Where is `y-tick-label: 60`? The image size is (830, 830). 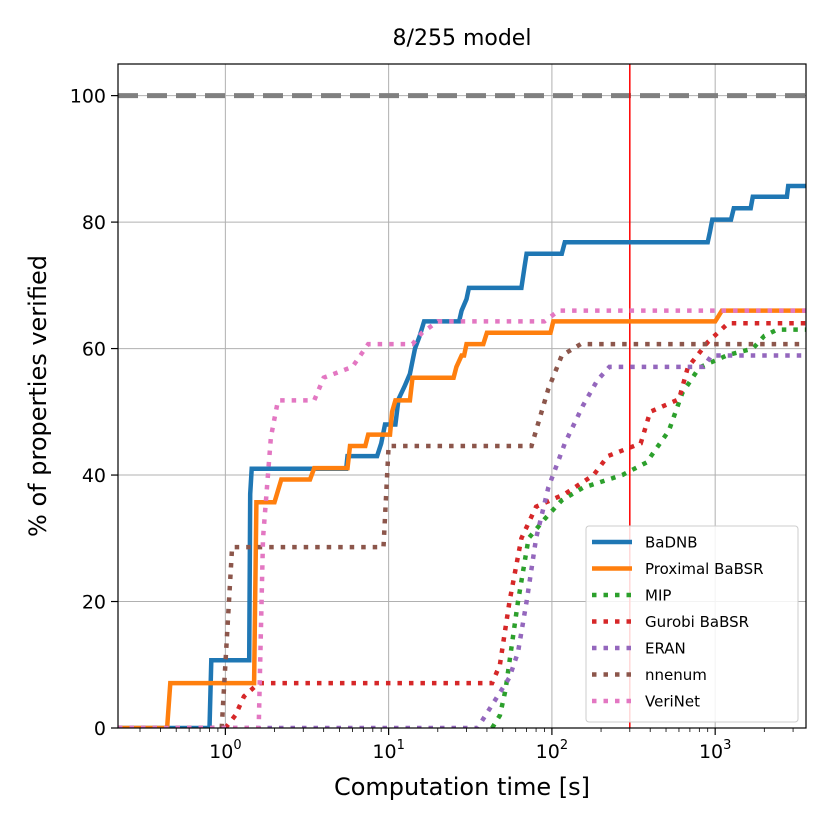 y-tick-label: 60 is located at coordinates (94, 350).